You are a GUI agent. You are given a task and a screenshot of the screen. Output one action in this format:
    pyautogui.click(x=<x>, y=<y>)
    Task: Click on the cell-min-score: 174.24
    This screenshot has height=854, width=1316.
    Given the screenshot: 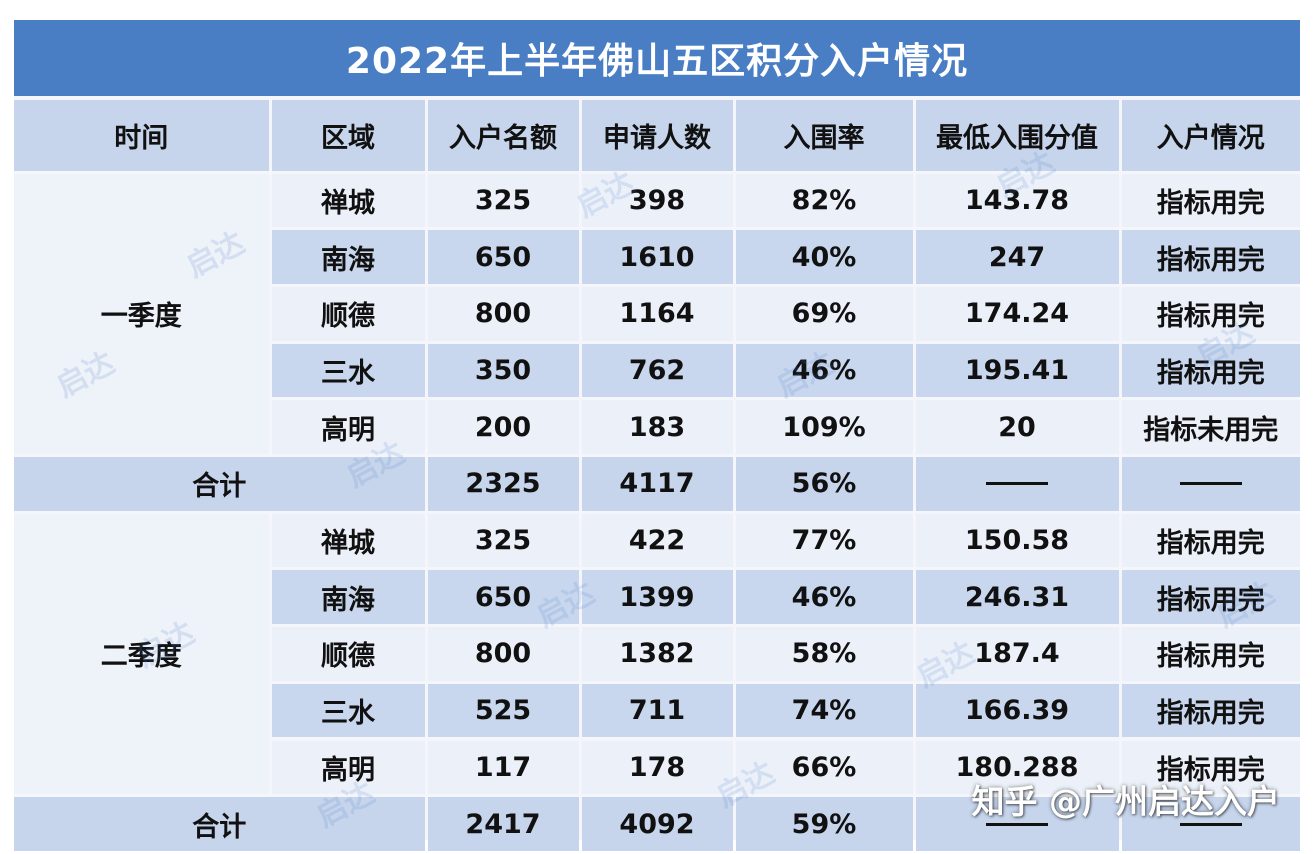 What is the action you would take?
    pyautogui.click(x=1017, y=313)
    